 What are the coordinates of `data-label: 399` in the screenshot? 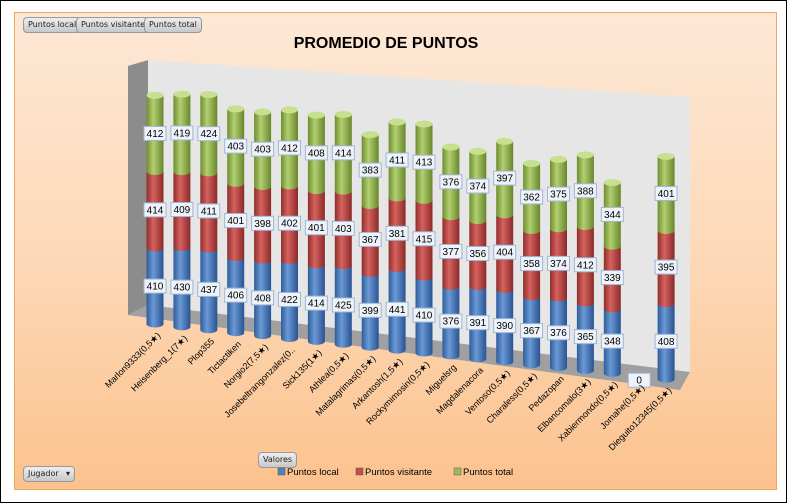 It's located at (370, 311).